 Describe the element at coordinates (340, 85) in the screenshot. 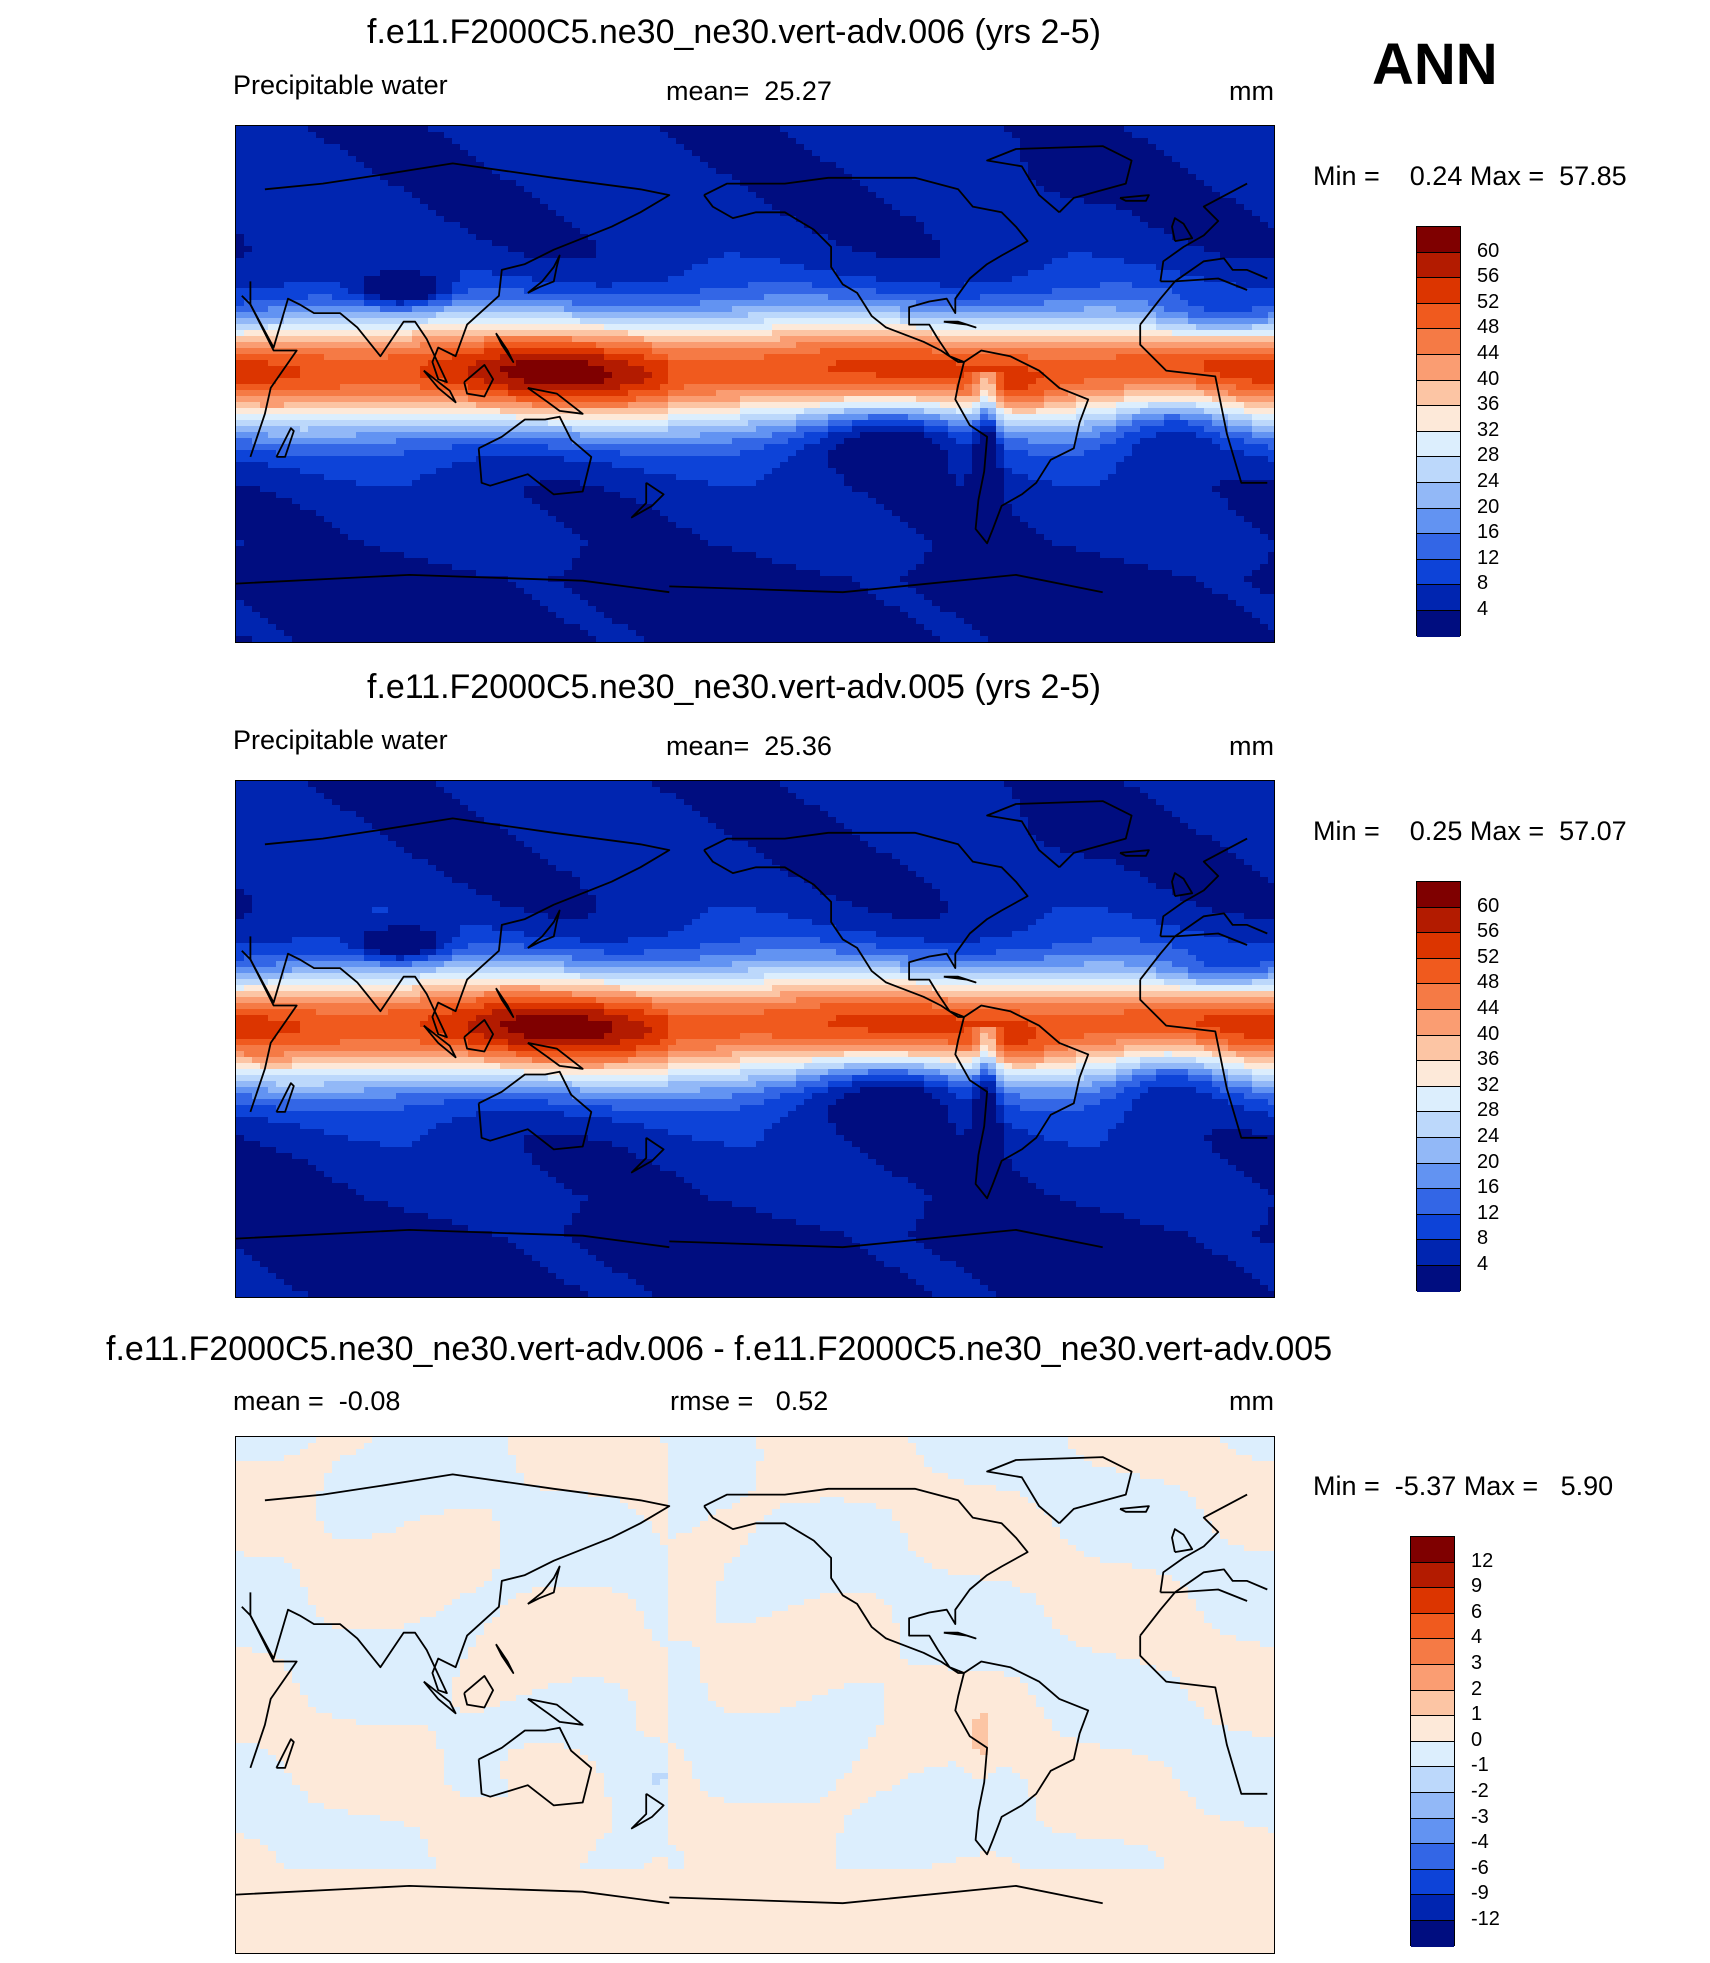

I see `panel-1-variable-label: Precipitable water` at that location.